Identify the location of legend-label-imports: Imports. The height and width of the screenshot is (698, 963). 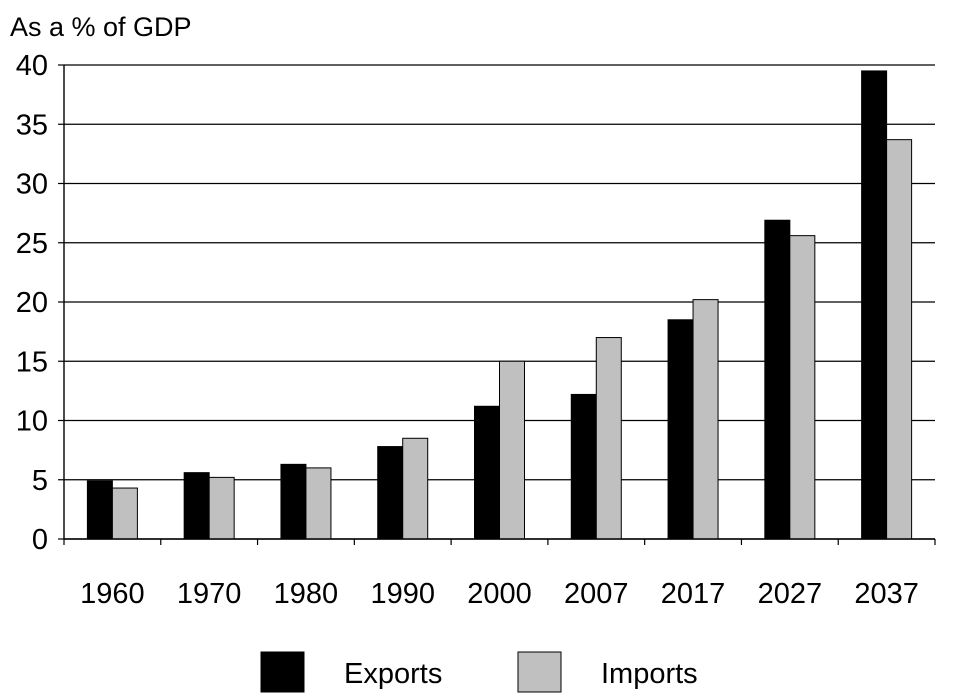
(649, 674).